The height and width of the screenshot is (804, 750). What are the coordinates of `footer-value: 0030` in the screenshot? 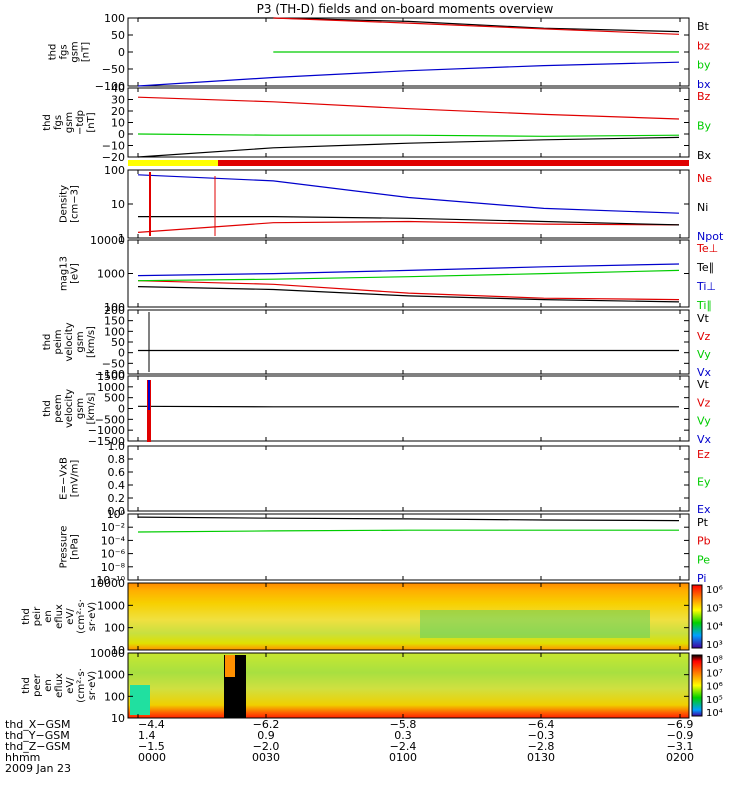 It's located at (266, 757).